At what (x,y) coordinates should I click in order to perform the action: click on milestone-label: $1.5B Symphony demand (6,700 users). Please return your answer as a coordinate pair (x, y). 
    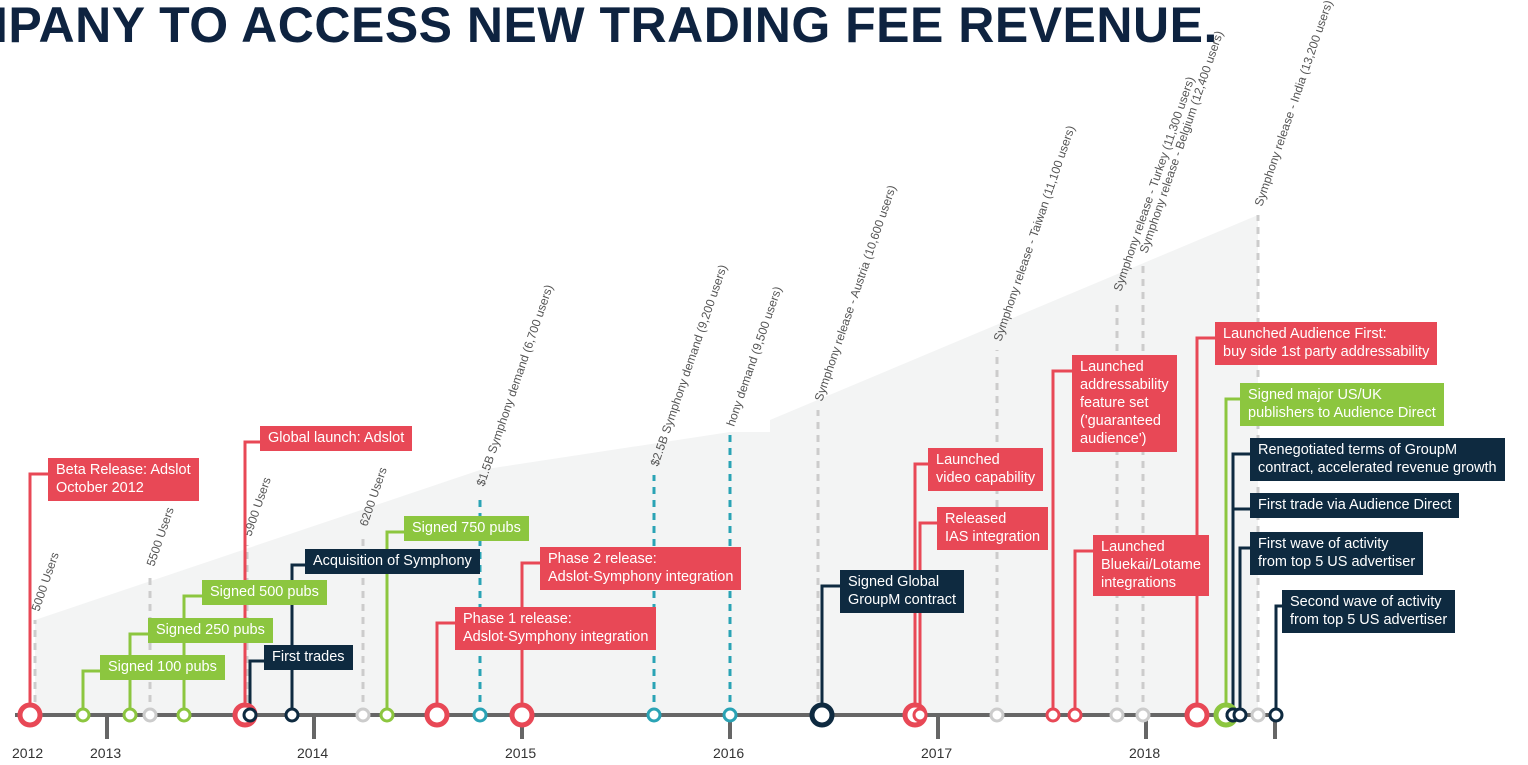
    Looking at the image, I should click on (515, 385).